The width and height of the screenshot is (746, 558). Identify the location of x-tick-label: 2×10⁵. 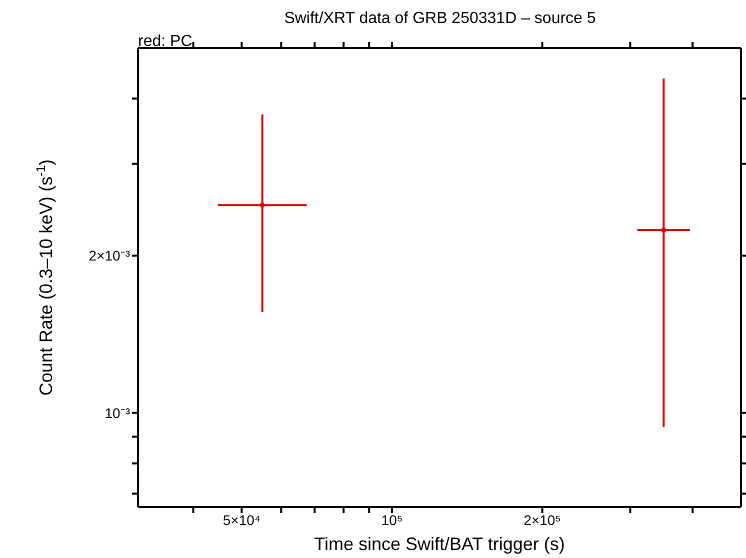
(542, 520).